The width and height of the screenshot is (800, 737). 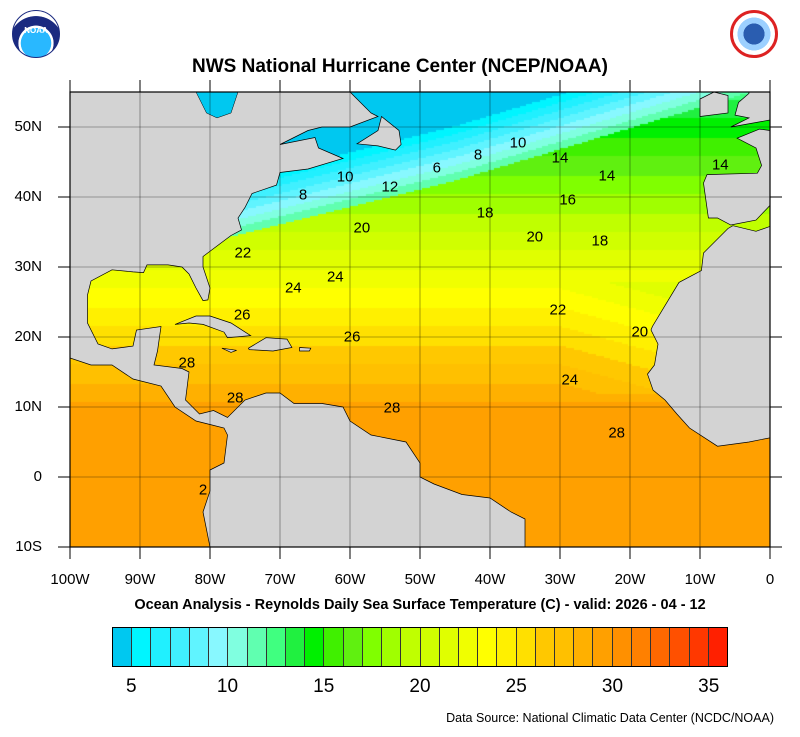 What do you see at coordinates (750, 109) in the screenshot?
I see `land-britain` at bounding box center [750, 109].